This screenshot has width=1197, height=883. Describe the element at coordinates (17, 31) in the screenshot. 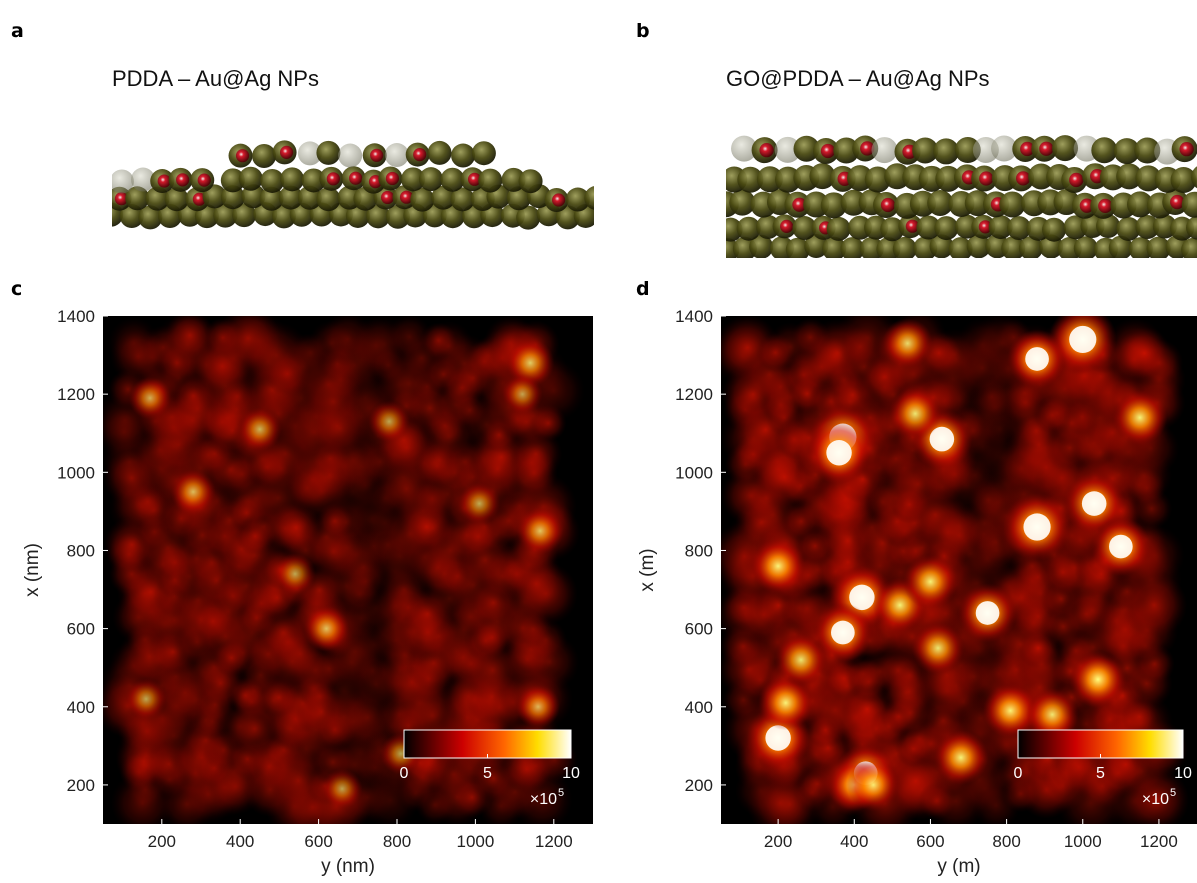

I see `panel-letter-a: a` at that location.